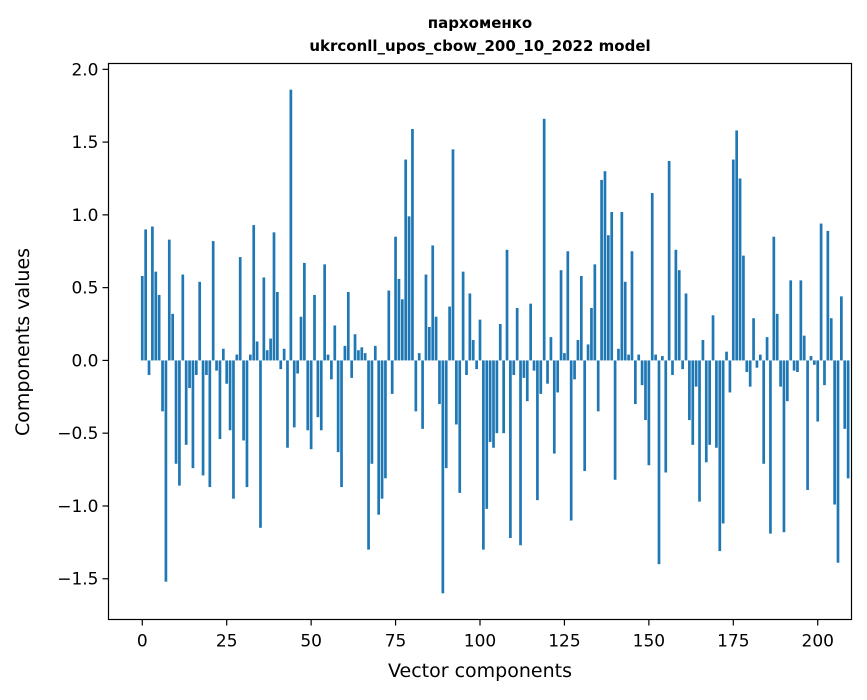 The width and height of the screenshot is (867, 700). I want to click on x-tick-label: 200, so click(818, 642).